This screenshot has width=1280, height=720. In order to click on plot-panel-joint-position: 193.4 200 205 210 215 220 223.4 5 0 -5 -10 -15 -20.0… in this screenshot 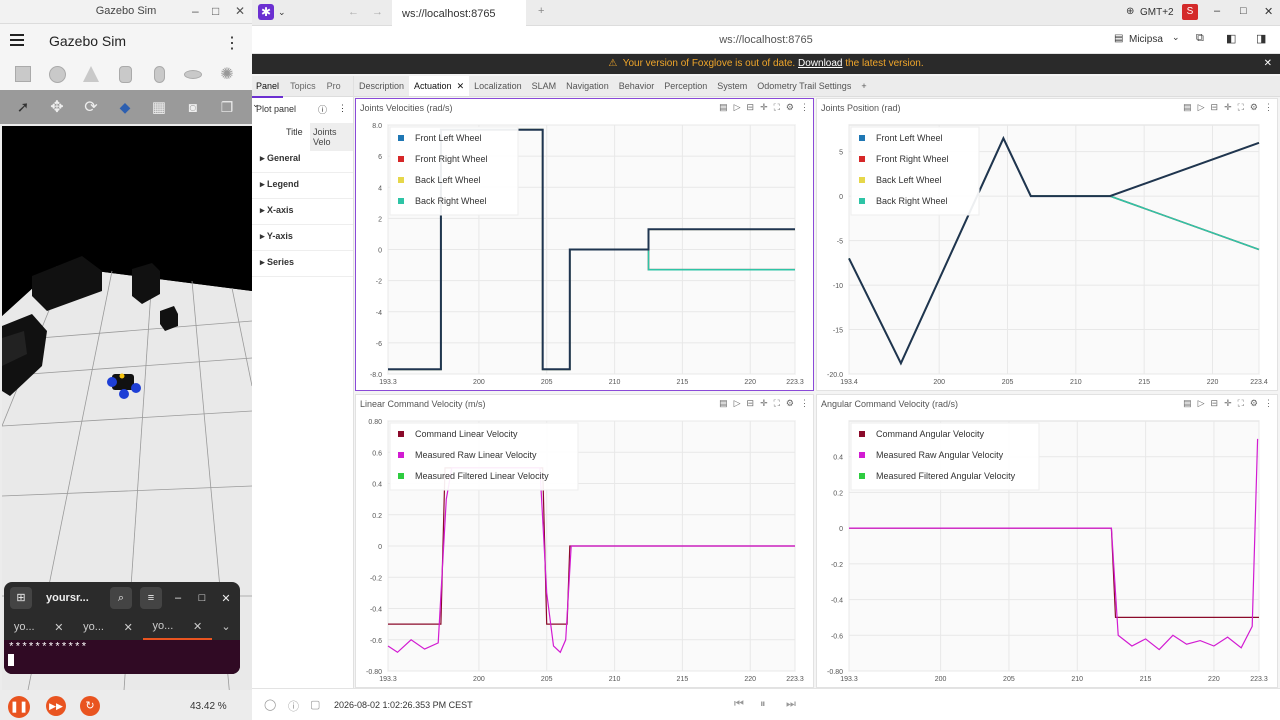, I will do `click(1047, 244)`.